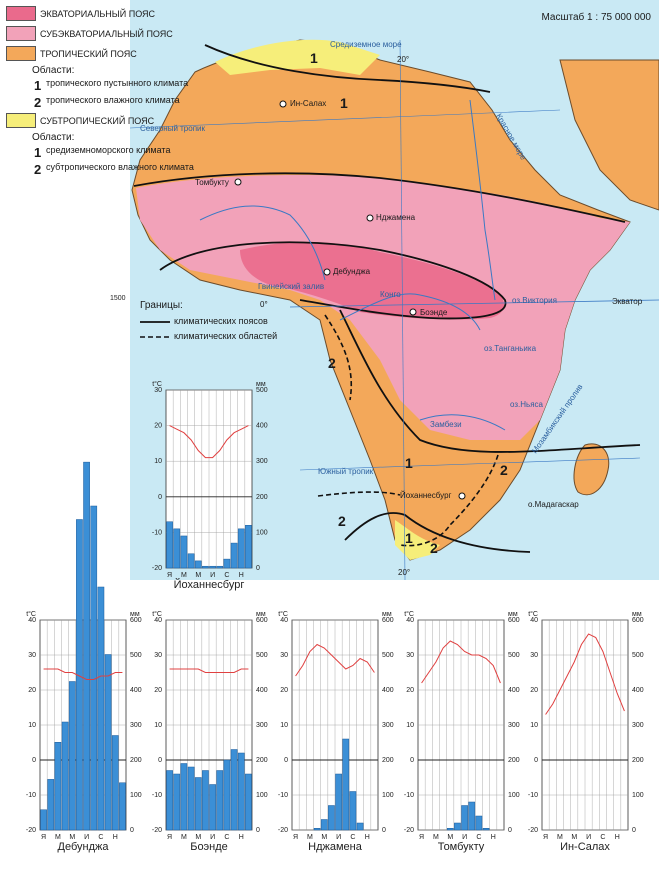 The width and height of the screenshot is (659, 870). Describe the element at coordinates (291, 286) in the screenshot. I see `gulf-guinea-label: Гвинейский залив` at that location.